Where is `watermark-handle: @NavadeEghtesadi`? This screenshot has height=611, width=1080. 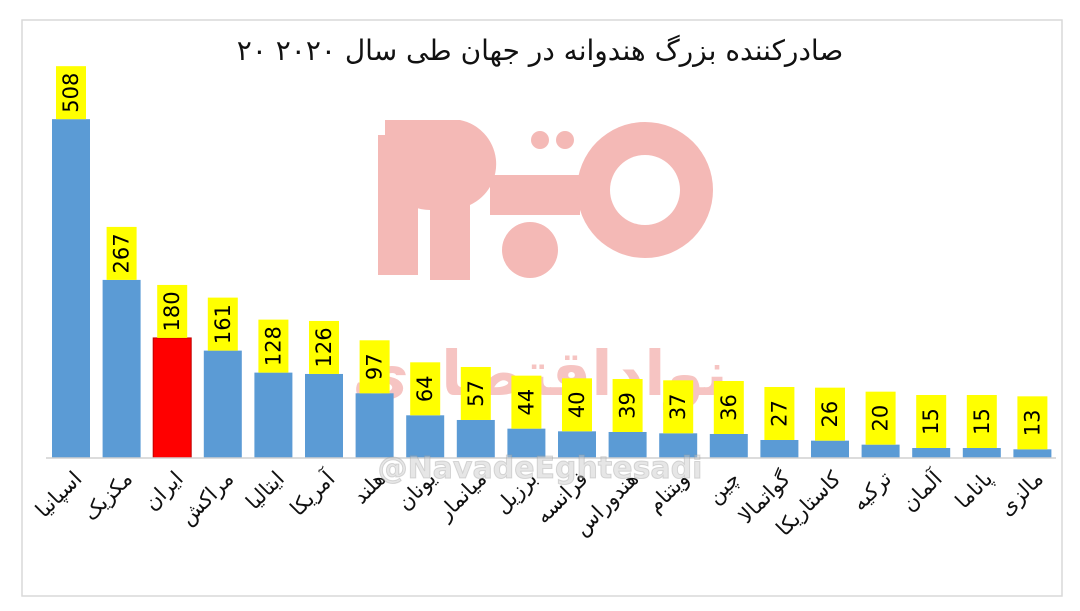
watermark-handle: @NavadeEghtesadi is located at coordinates (540, 468).